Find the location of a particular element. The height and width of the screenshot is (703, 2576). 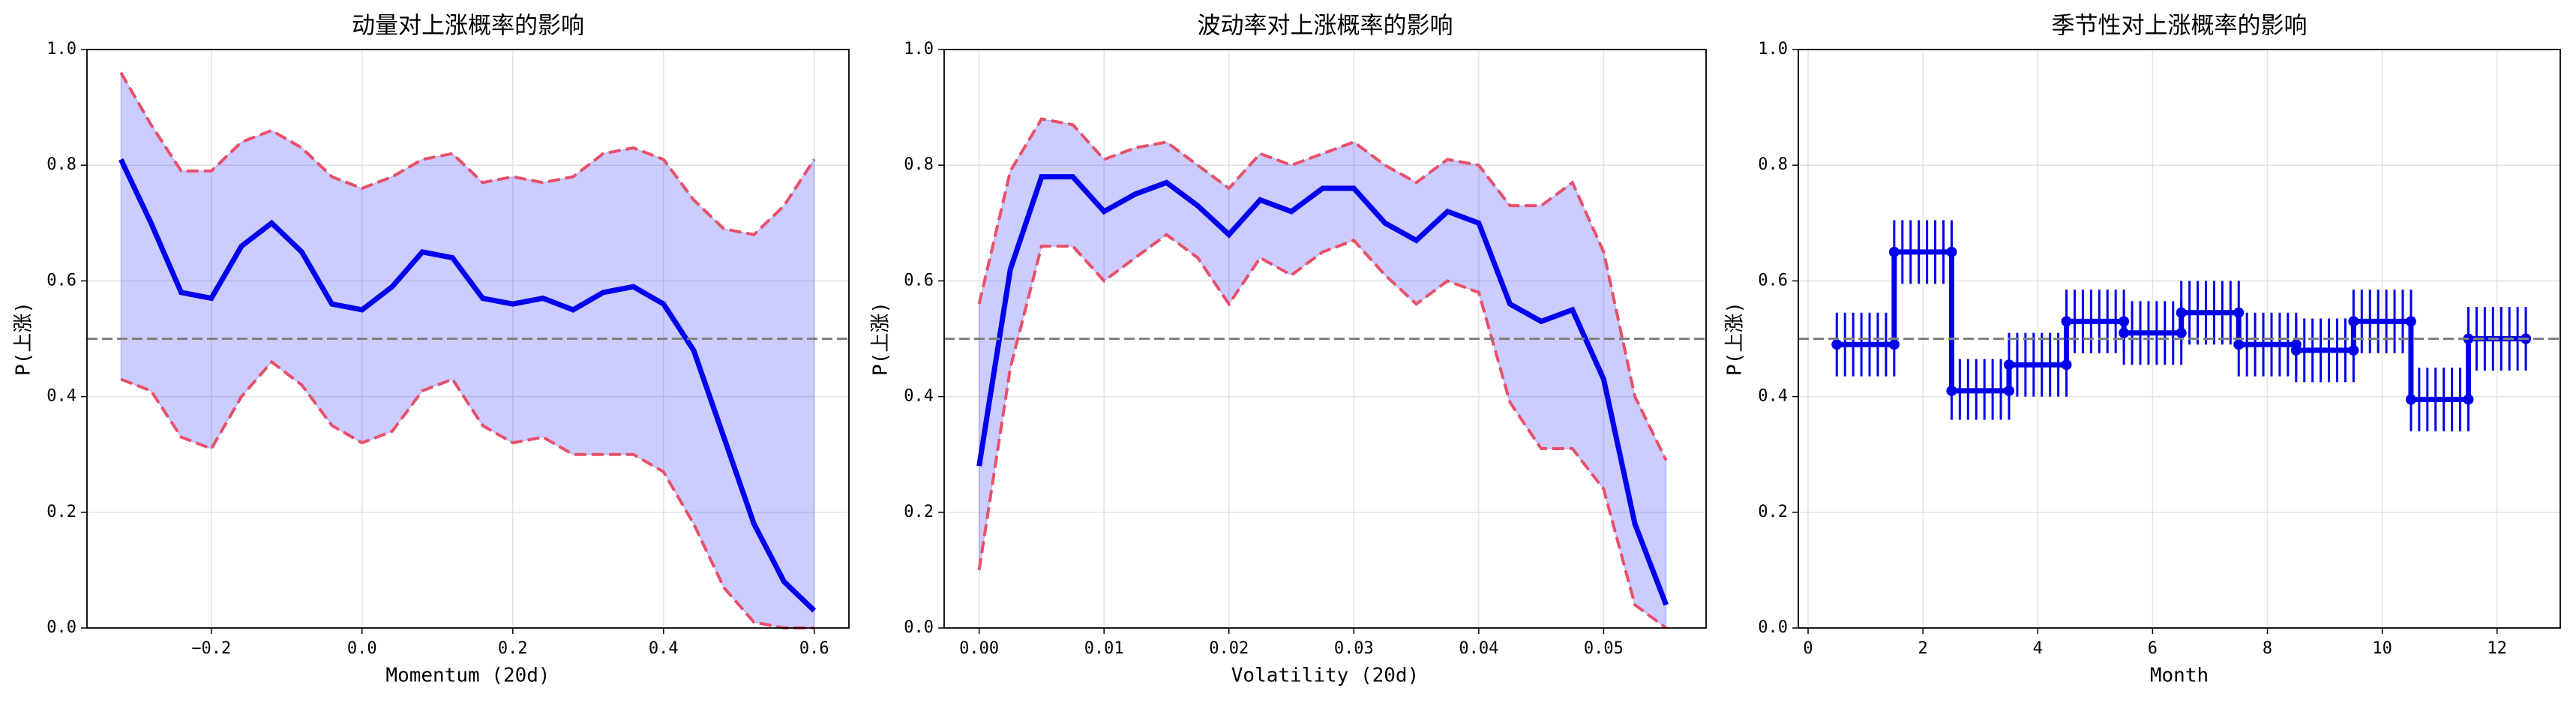

chart-title: 波动率对上涨概率的影响 is located at coordinates (1326, 27).